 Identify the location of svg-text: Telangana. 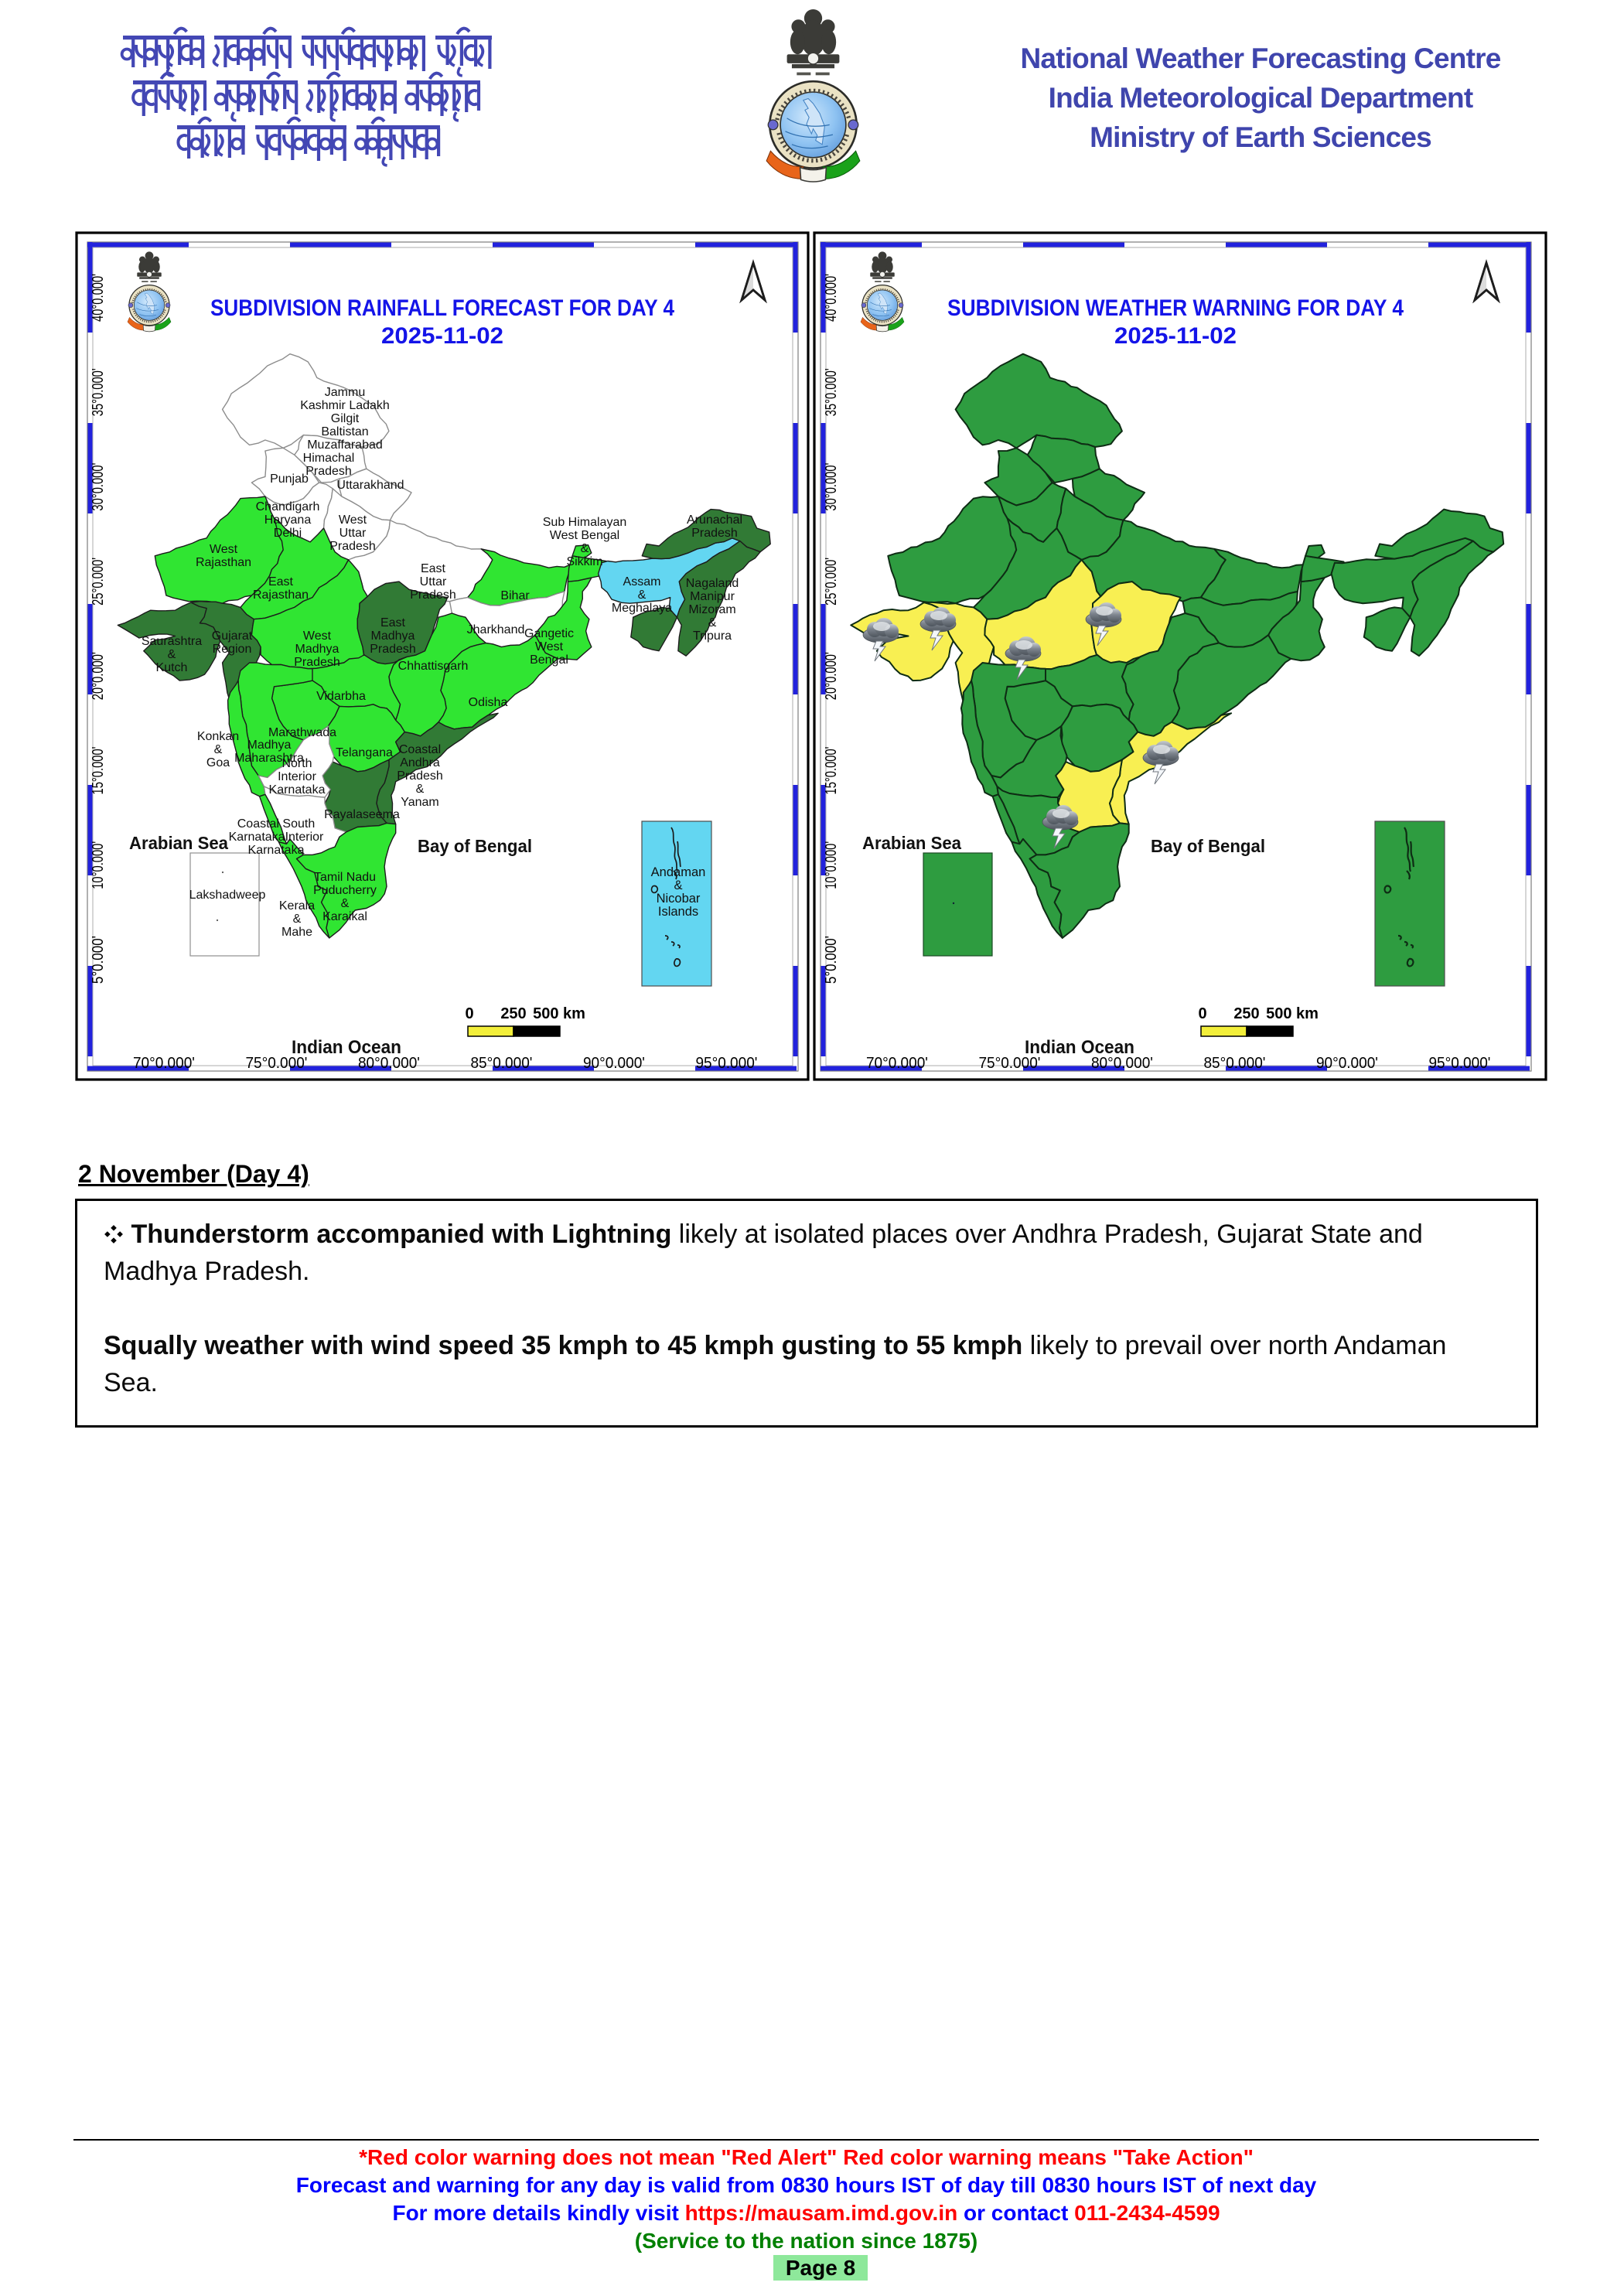
(364, 752).